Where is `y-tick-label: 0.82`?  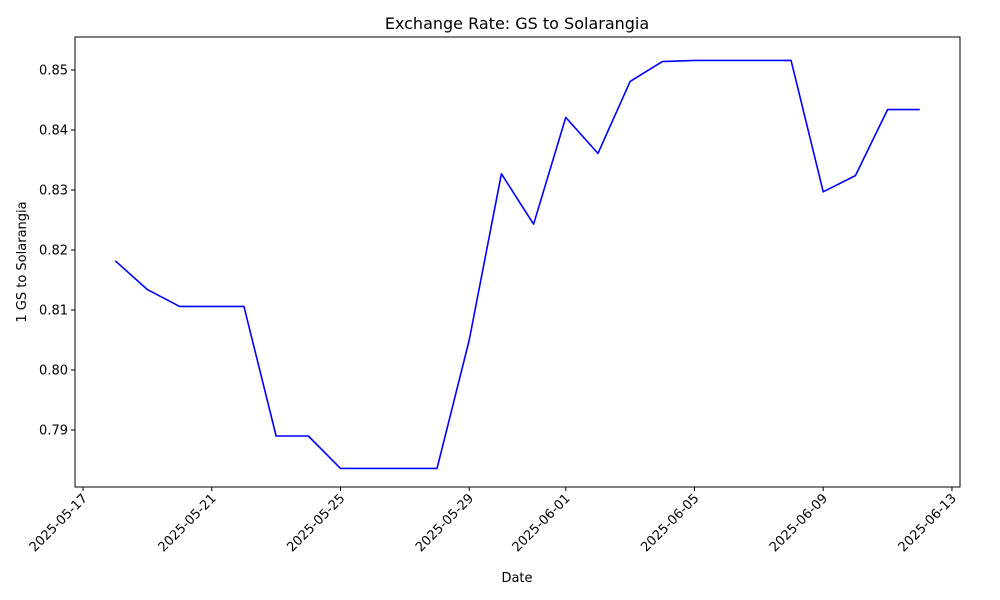 y-tick-label: 0.82 is located at coordinates (53, 251).